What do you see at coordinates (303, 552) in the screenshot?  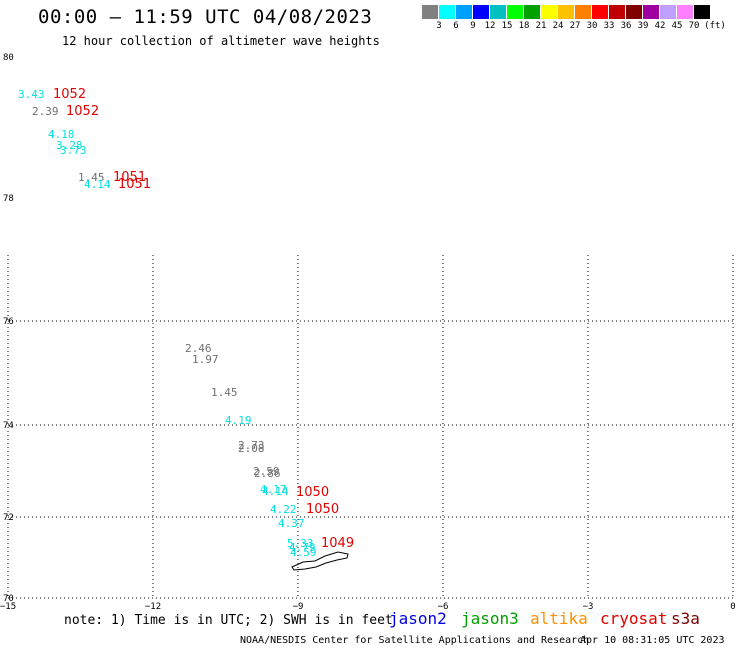 I see `wave-height-point: 4.59` at bounding box center [303, 552].